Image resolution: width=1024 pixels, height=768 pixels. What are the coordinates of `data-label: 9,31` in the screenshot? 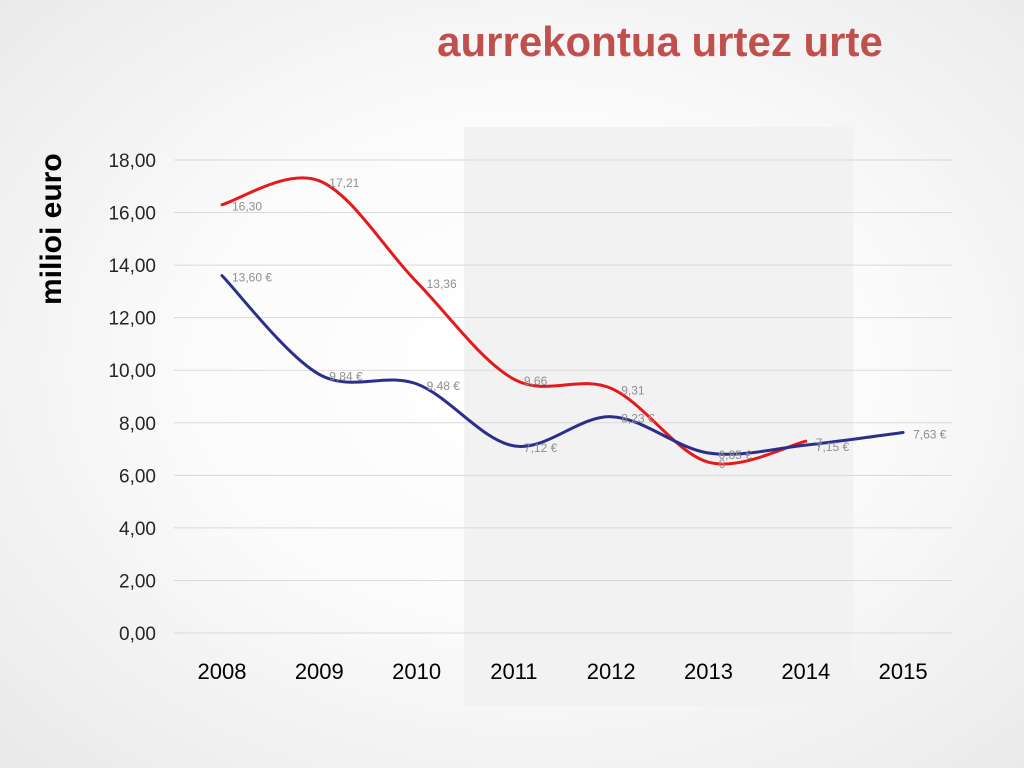 It's located at (633, 390).